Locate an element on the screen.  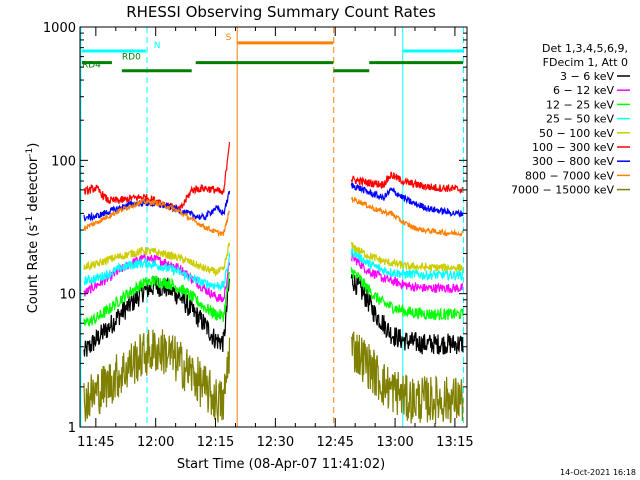
y-axis-label: Count Rate (s-1 detector-1) is located at coordinates (33, 228).